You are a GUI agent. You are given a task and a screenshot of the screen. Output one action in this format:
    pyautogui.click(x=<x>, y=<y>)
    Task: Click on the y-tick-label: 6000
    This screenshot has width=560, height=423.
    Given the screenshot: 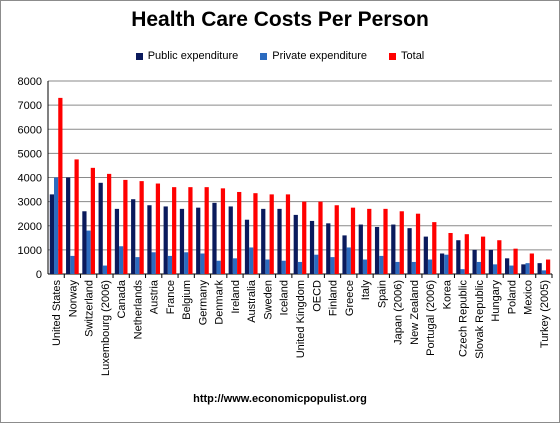 What is the action you would take?
    pyautogui.click(x=30, y=130)
    